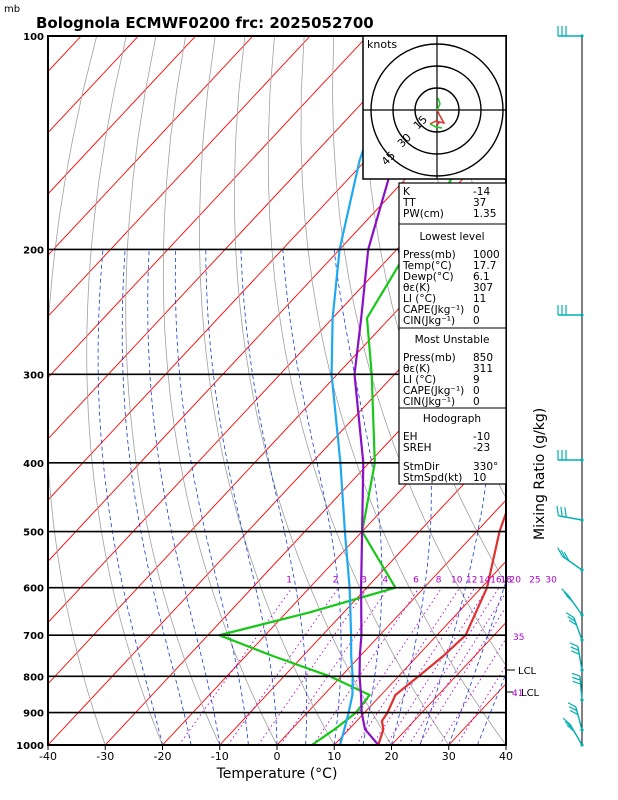 The width and height of the screenshot is (618, 800). I want to click on index-label: TT, so click(409, 203).